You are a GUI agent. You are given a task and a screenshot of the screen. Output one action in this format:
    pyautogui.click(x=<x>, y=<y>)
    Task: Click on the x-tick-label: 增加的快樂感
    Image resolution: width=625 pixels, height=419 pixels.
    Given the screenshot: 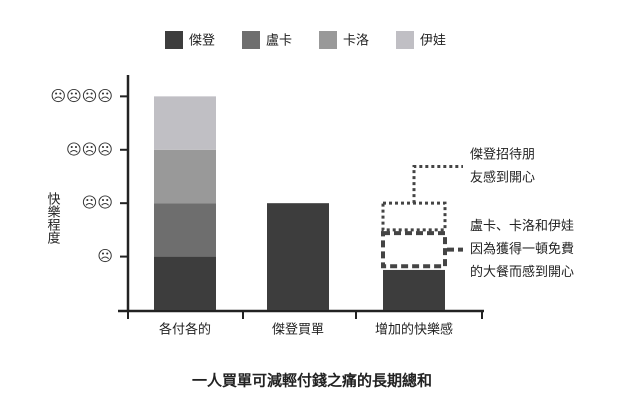 What is the action you would take?
    pyautogui.click(x=414, y=330)
    